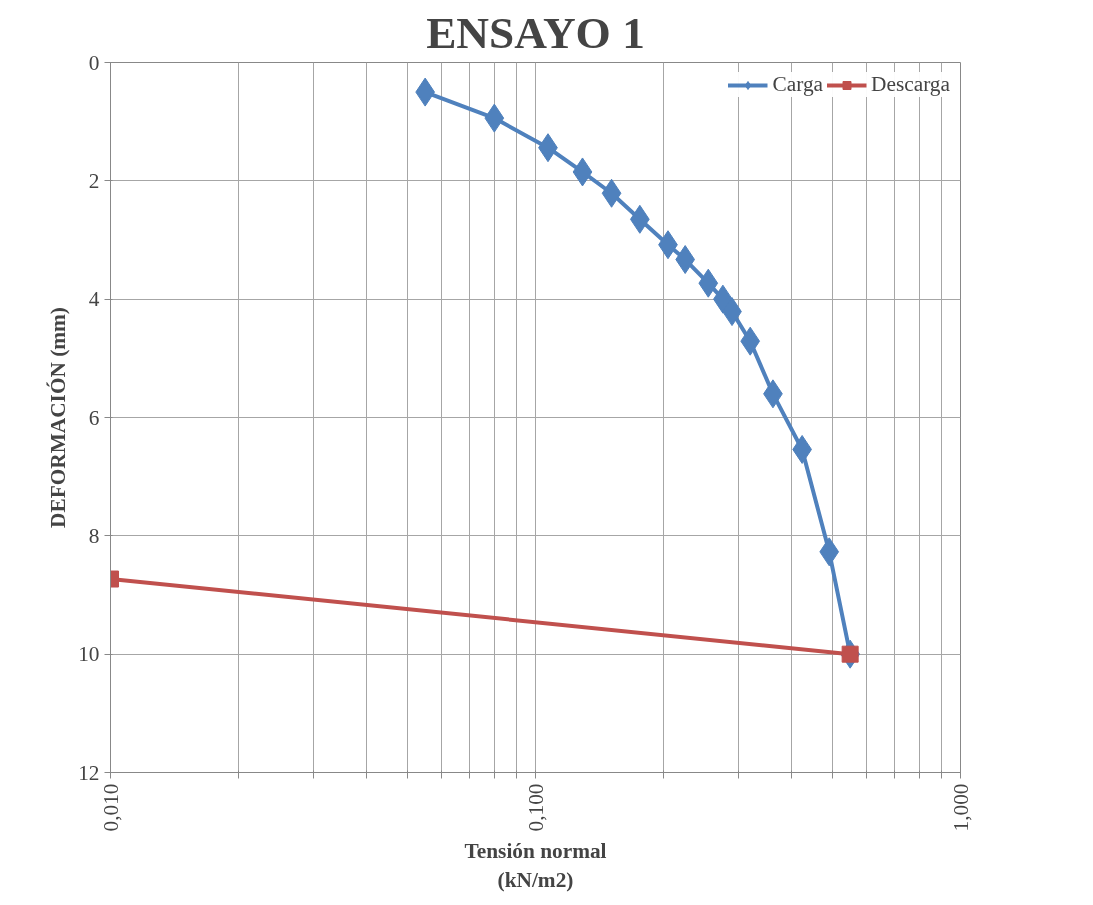  Describe the element at coordinates (535, 866) in the screenshot. I see `x-axis-title: Tensión normal (kN/m2)` at that location.